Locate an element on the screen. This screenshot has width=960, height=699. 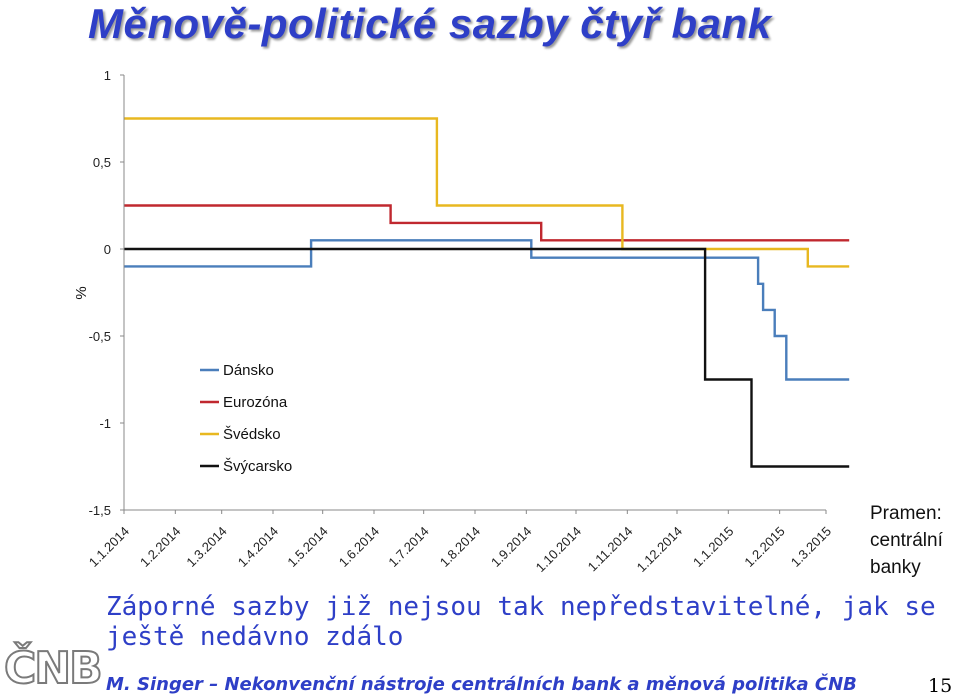
legend-label: Švédsko is located at coordinates (252, 434).